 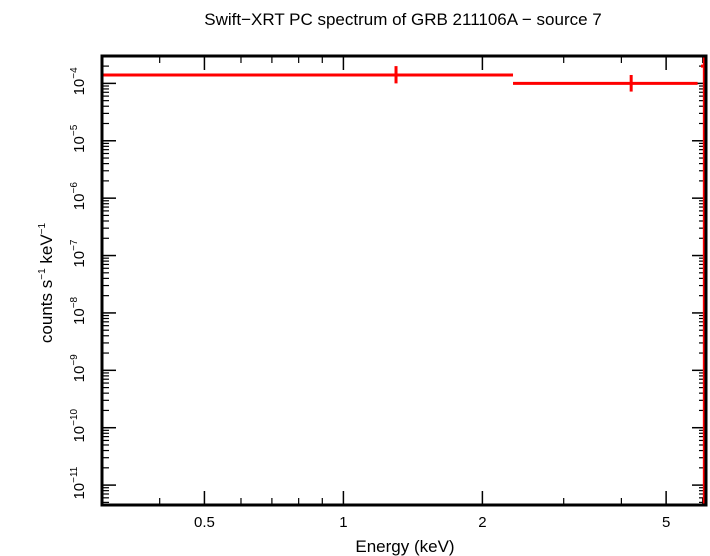 I want to click on x-tick-label: 0.5, so click(x=204, y=522).